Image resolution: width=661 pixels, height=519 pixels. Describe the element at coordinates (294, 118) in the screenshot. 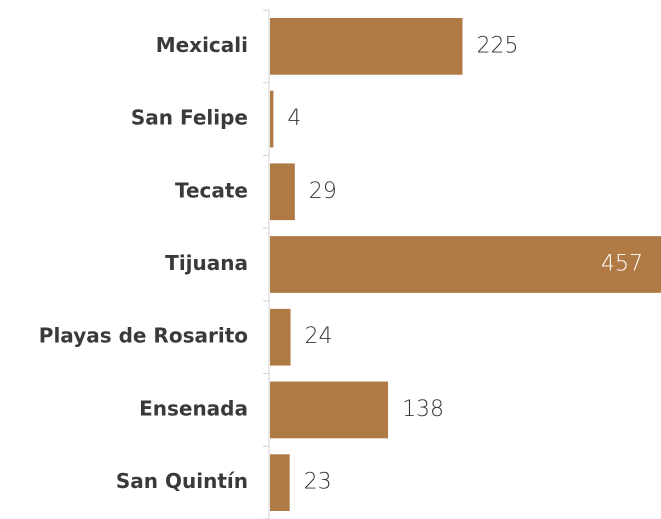

I see `value-label: 4` at that location.